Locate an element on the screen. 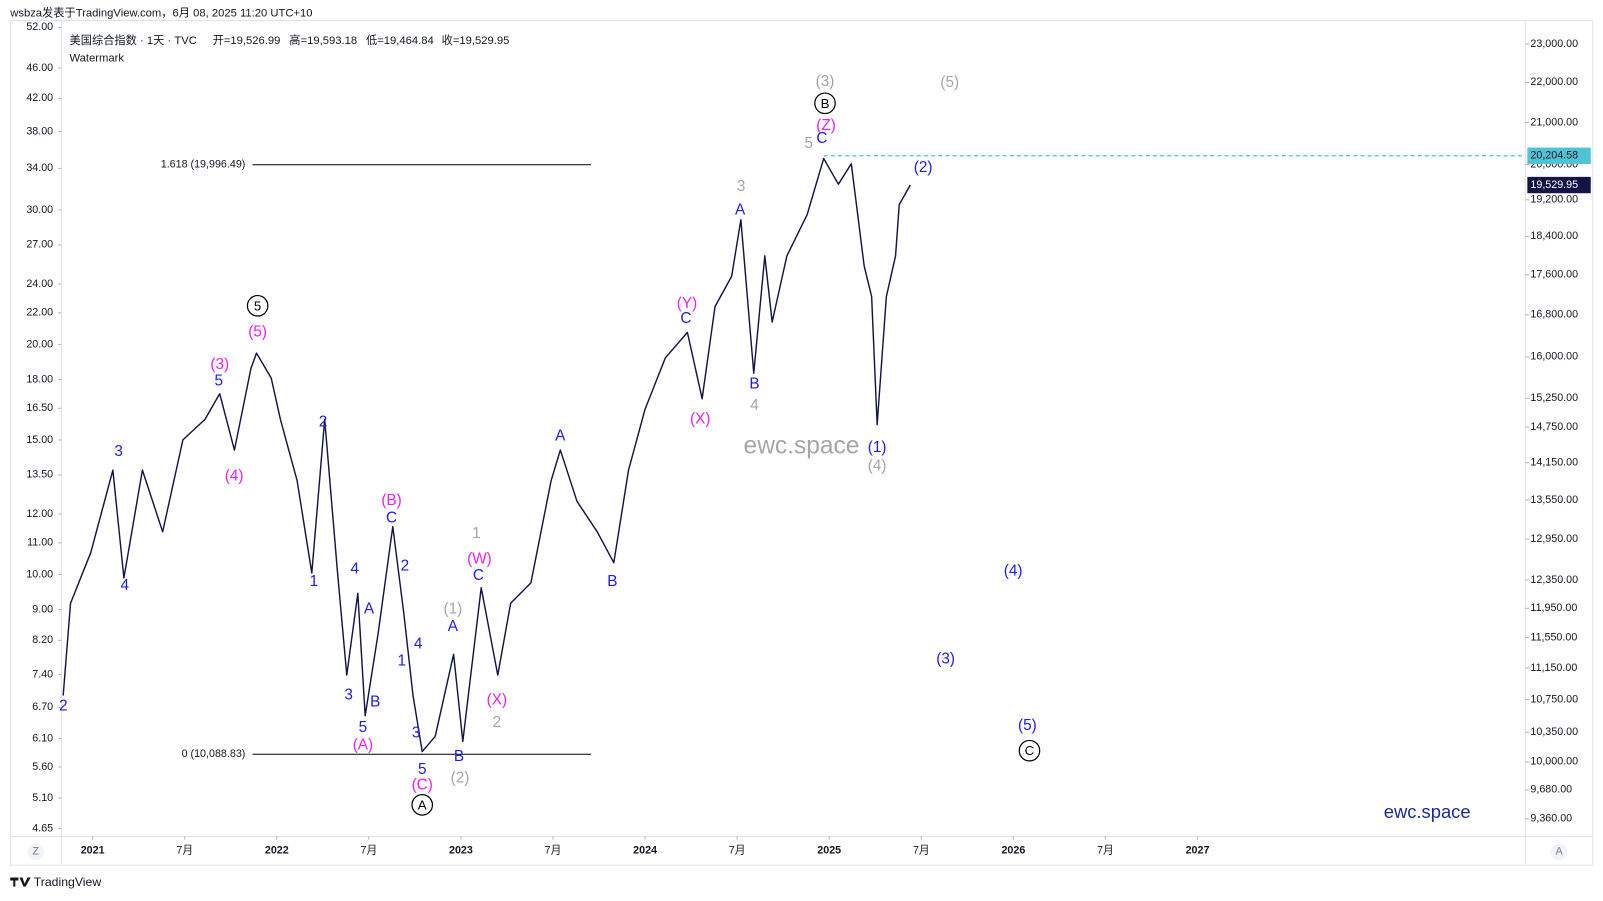  x-tick-label: 2022 is located at coordinates (277, 851).